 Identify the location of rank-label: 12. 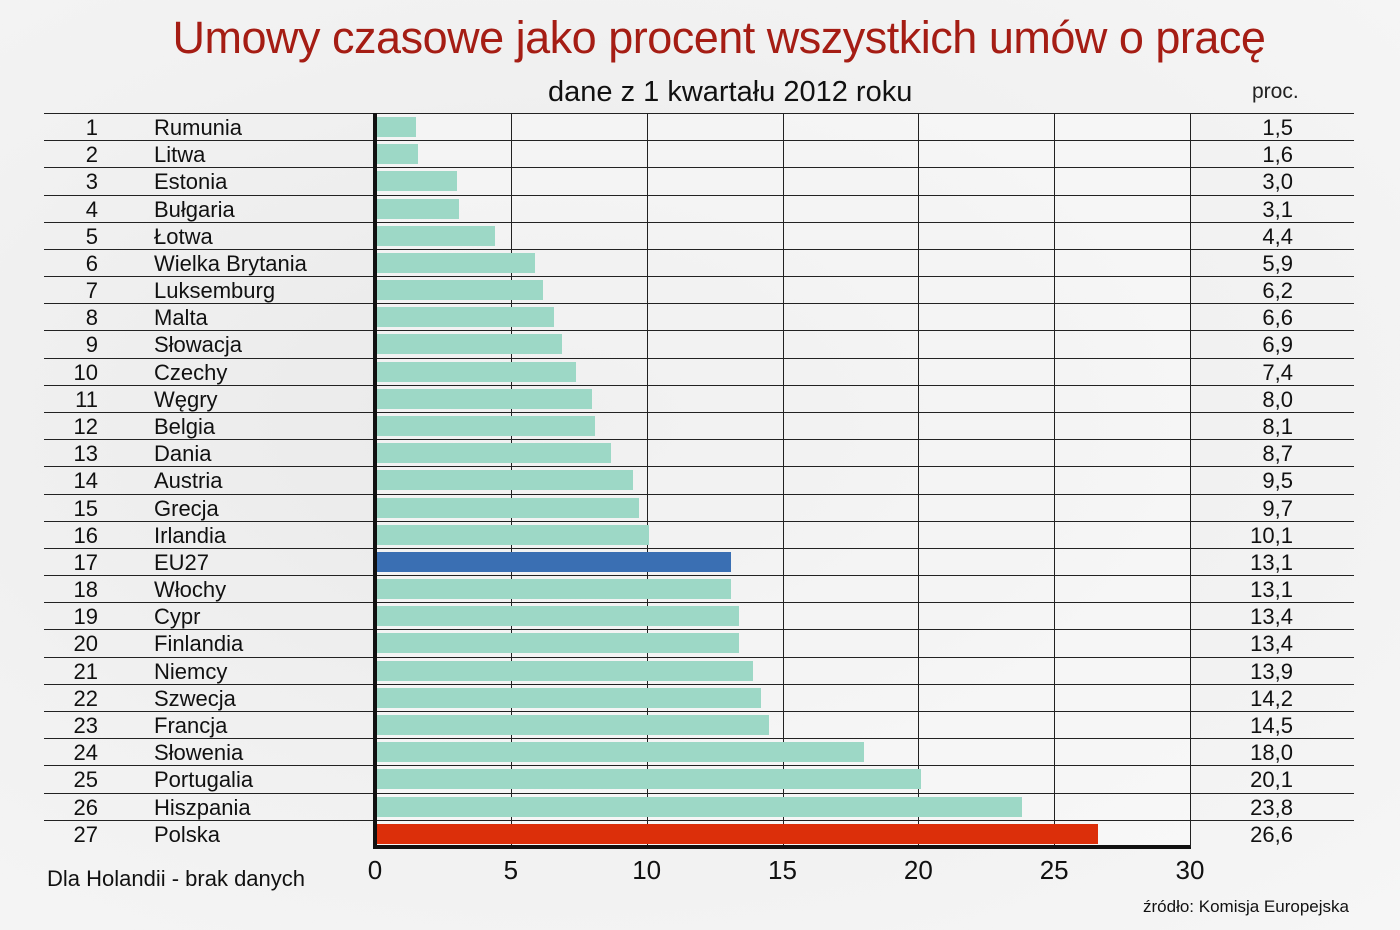
(85, 426).